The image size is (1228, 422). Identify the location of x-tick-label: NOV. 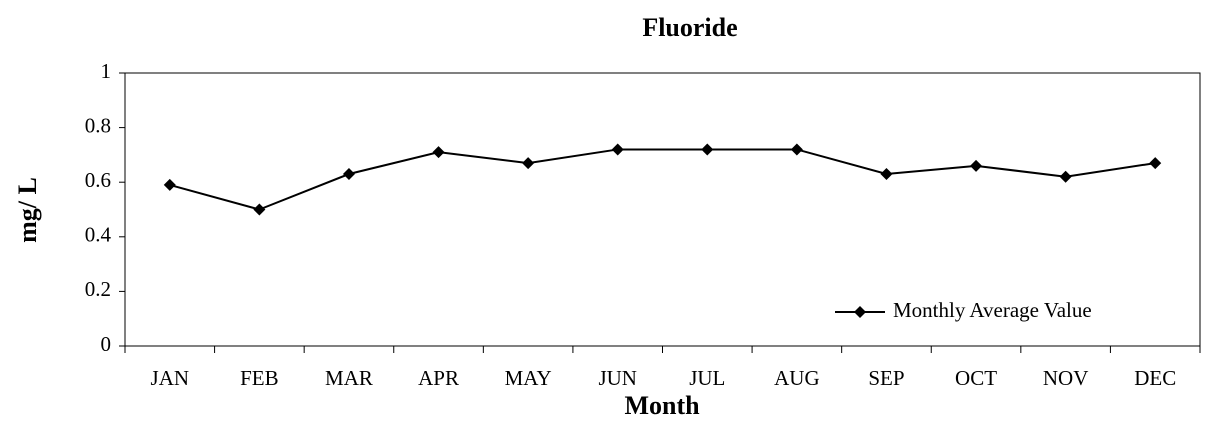
(1066, 378).